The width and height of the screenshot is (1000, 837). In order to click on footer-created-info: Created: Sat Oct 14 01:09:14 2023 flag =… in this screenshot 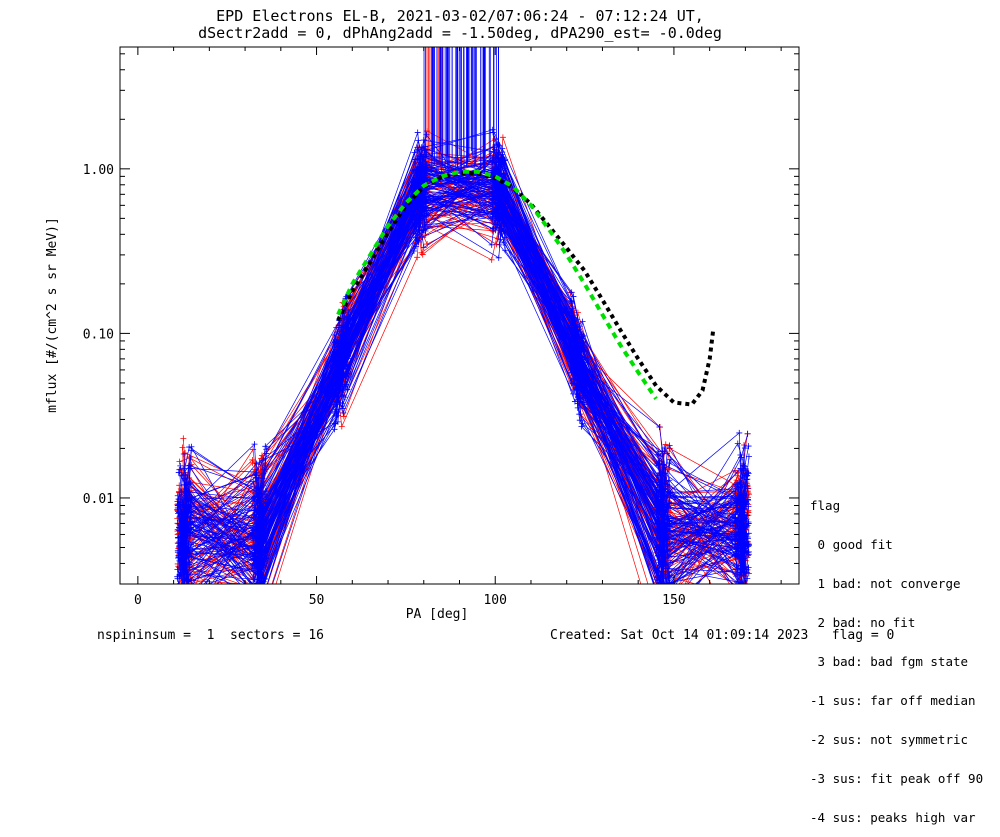, I will do `click(722, 635)`.